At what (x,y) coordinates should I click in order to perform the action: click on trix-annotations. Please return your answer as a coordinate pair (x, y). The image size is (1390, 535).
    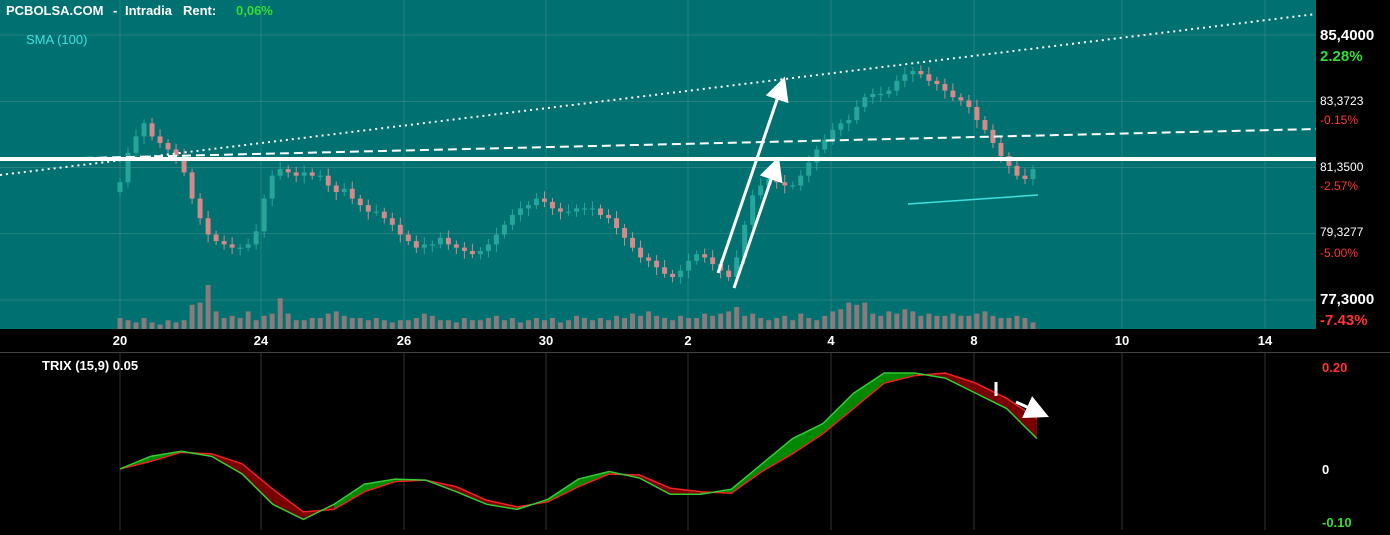
    Looking at the image, I should click on (1021, 400).